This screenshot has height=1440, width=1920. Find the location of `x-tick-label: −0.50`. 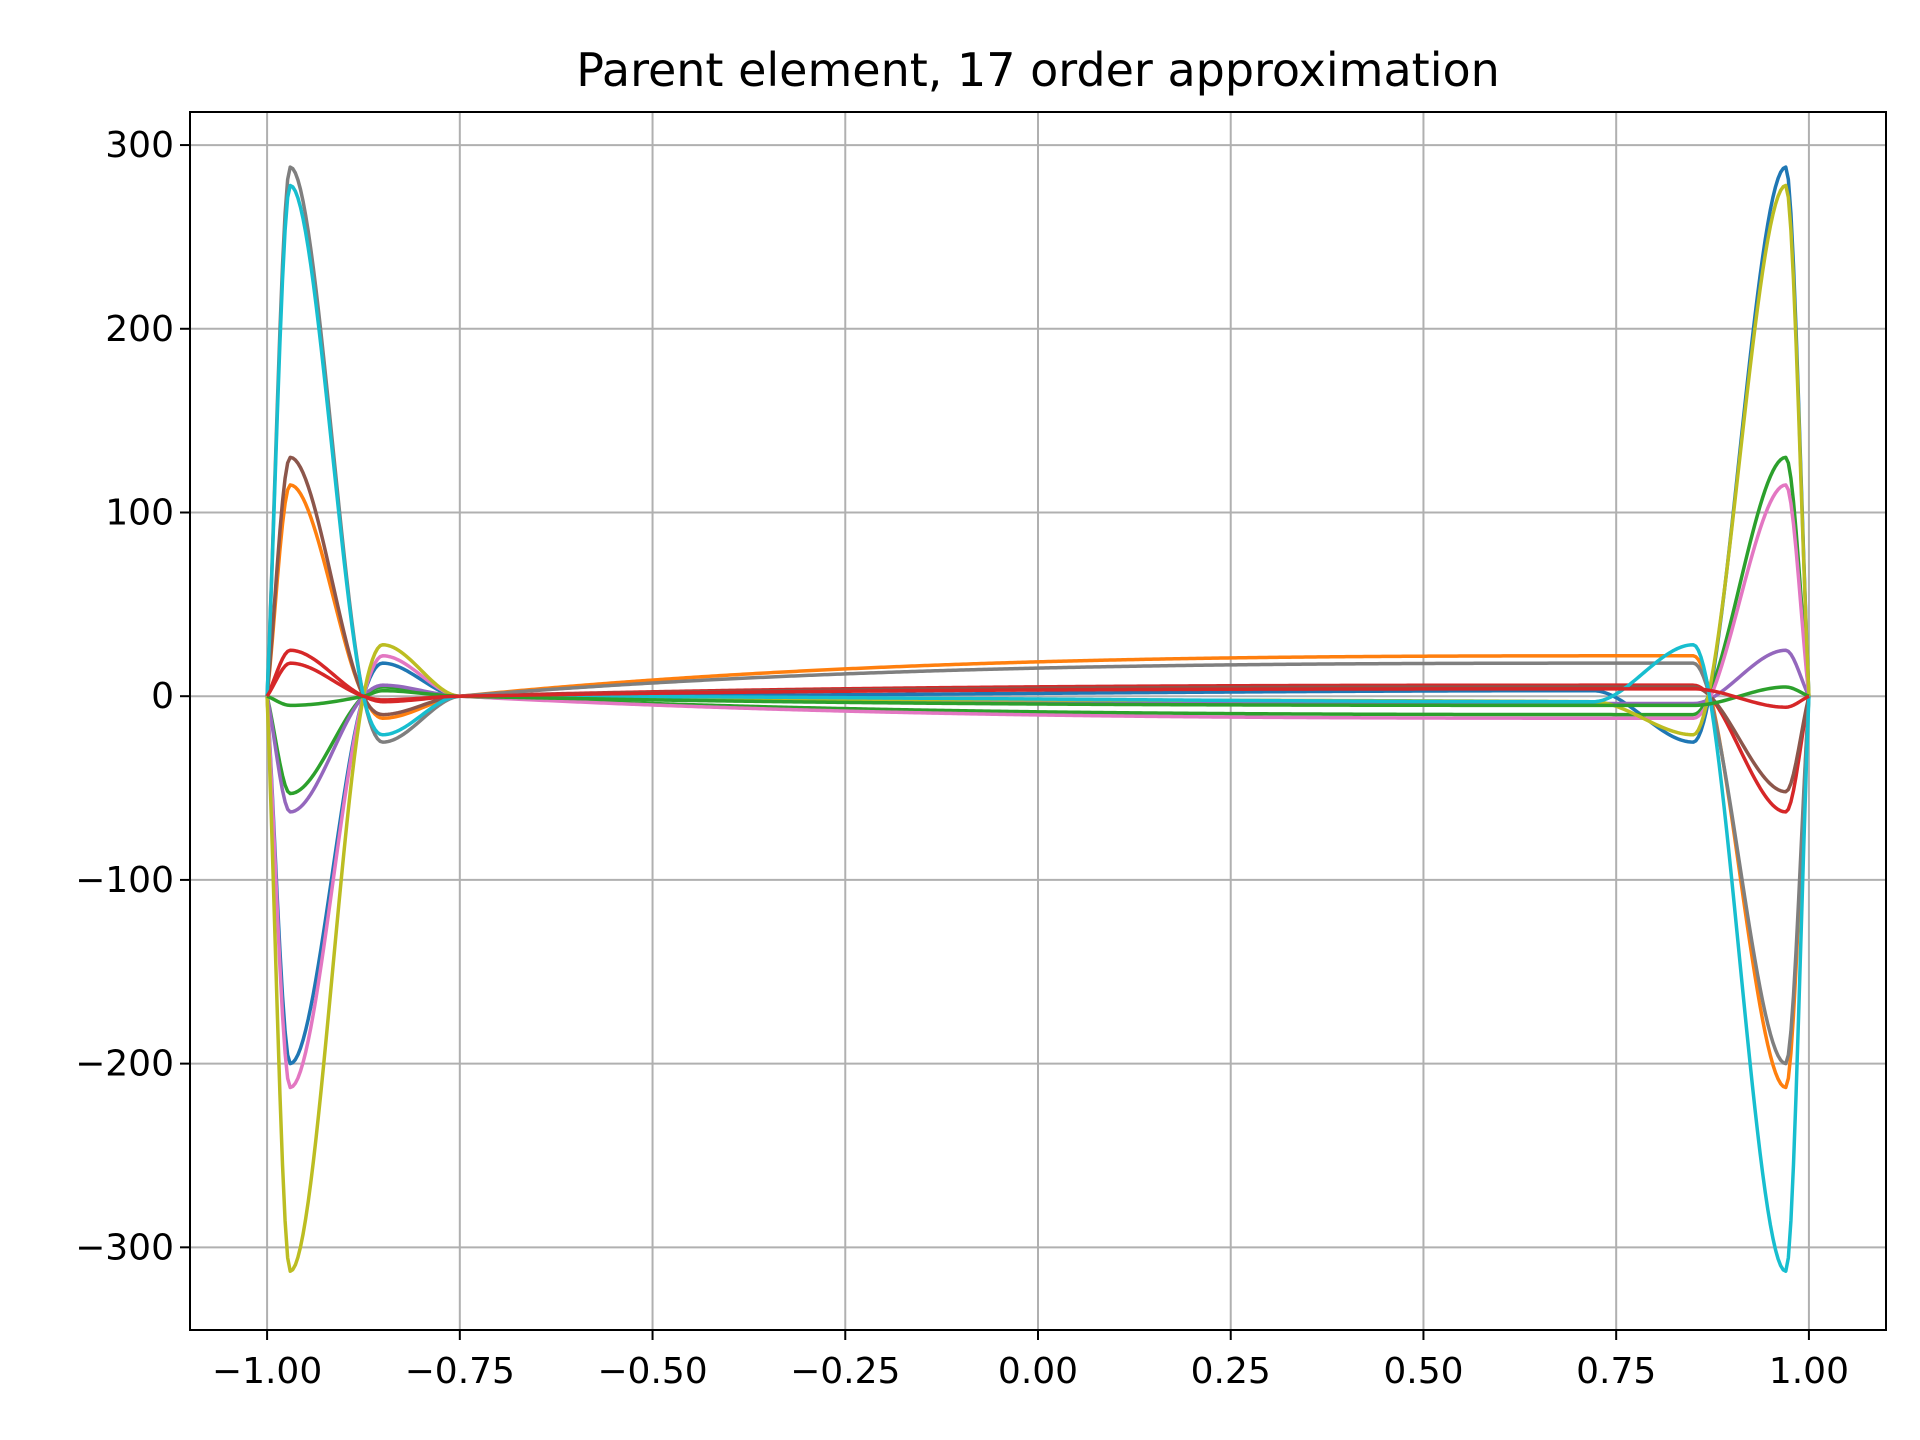

x-tick-label: −0.50 is located at coordinates (652, 1371).